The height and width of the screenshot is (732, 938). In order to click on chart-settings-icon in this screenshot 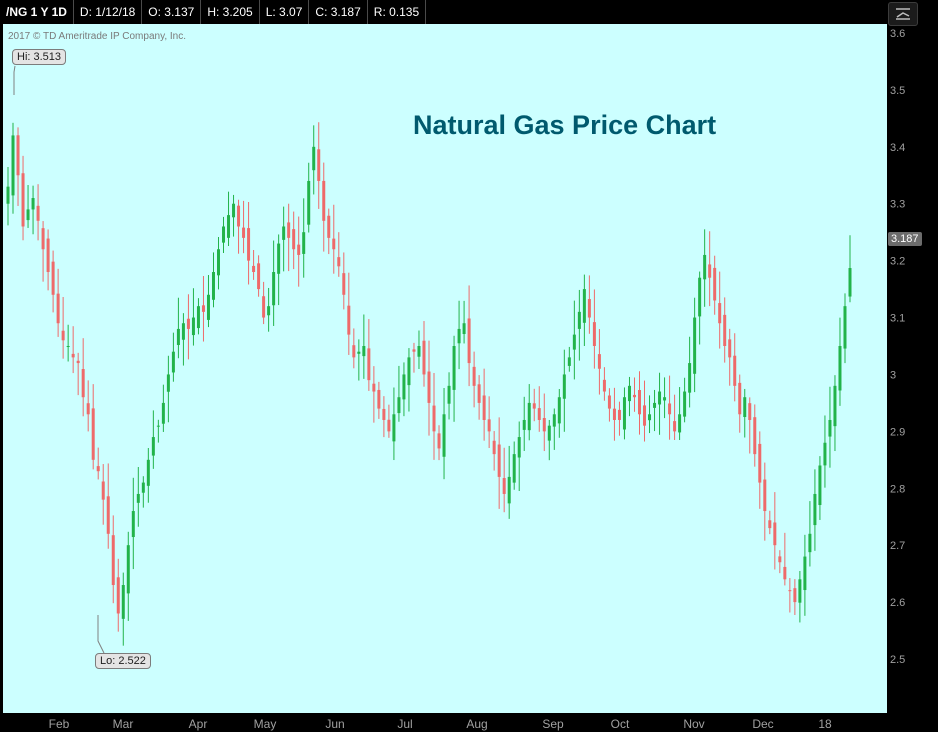, I will do `click(903, 14)`.